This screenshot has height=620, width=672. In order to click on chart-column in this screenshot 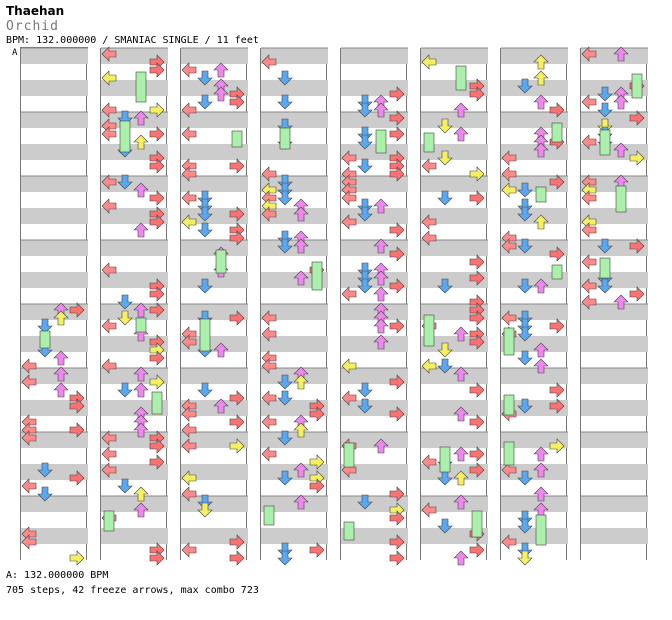, I will do `click(54, 306)`.